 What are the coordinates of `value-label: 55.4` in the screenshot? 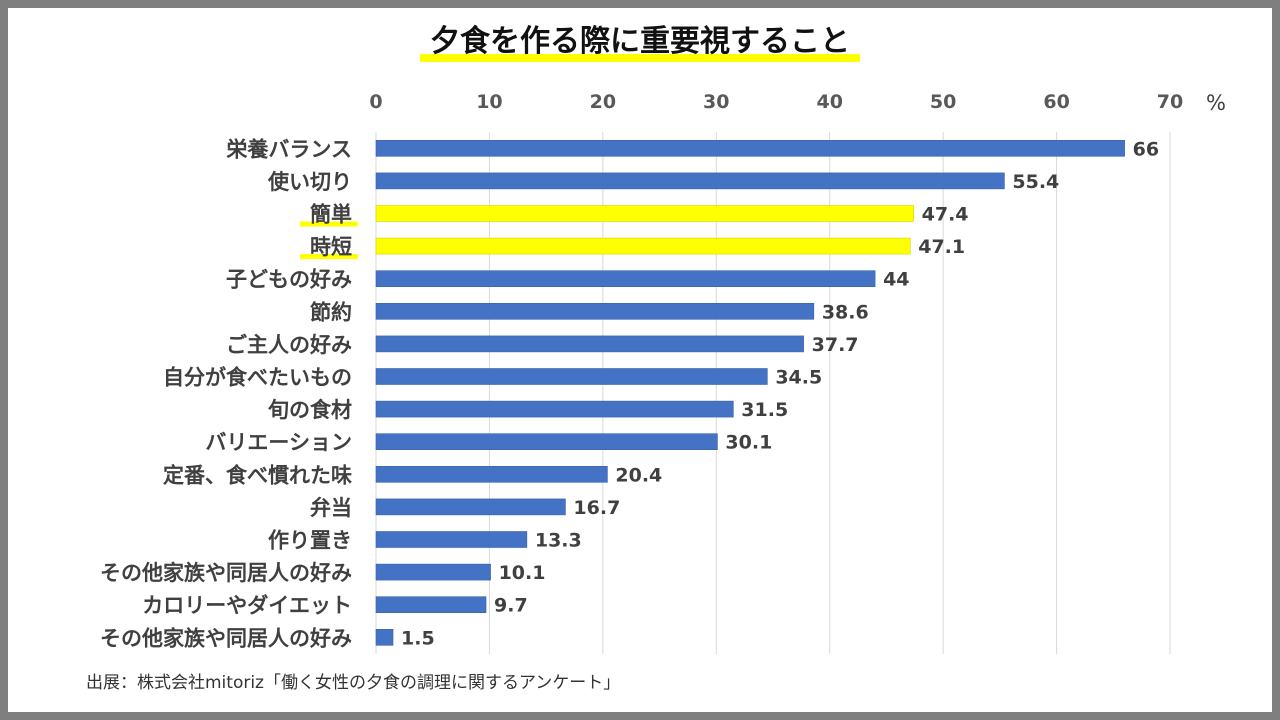 It's located at (1035, 182).